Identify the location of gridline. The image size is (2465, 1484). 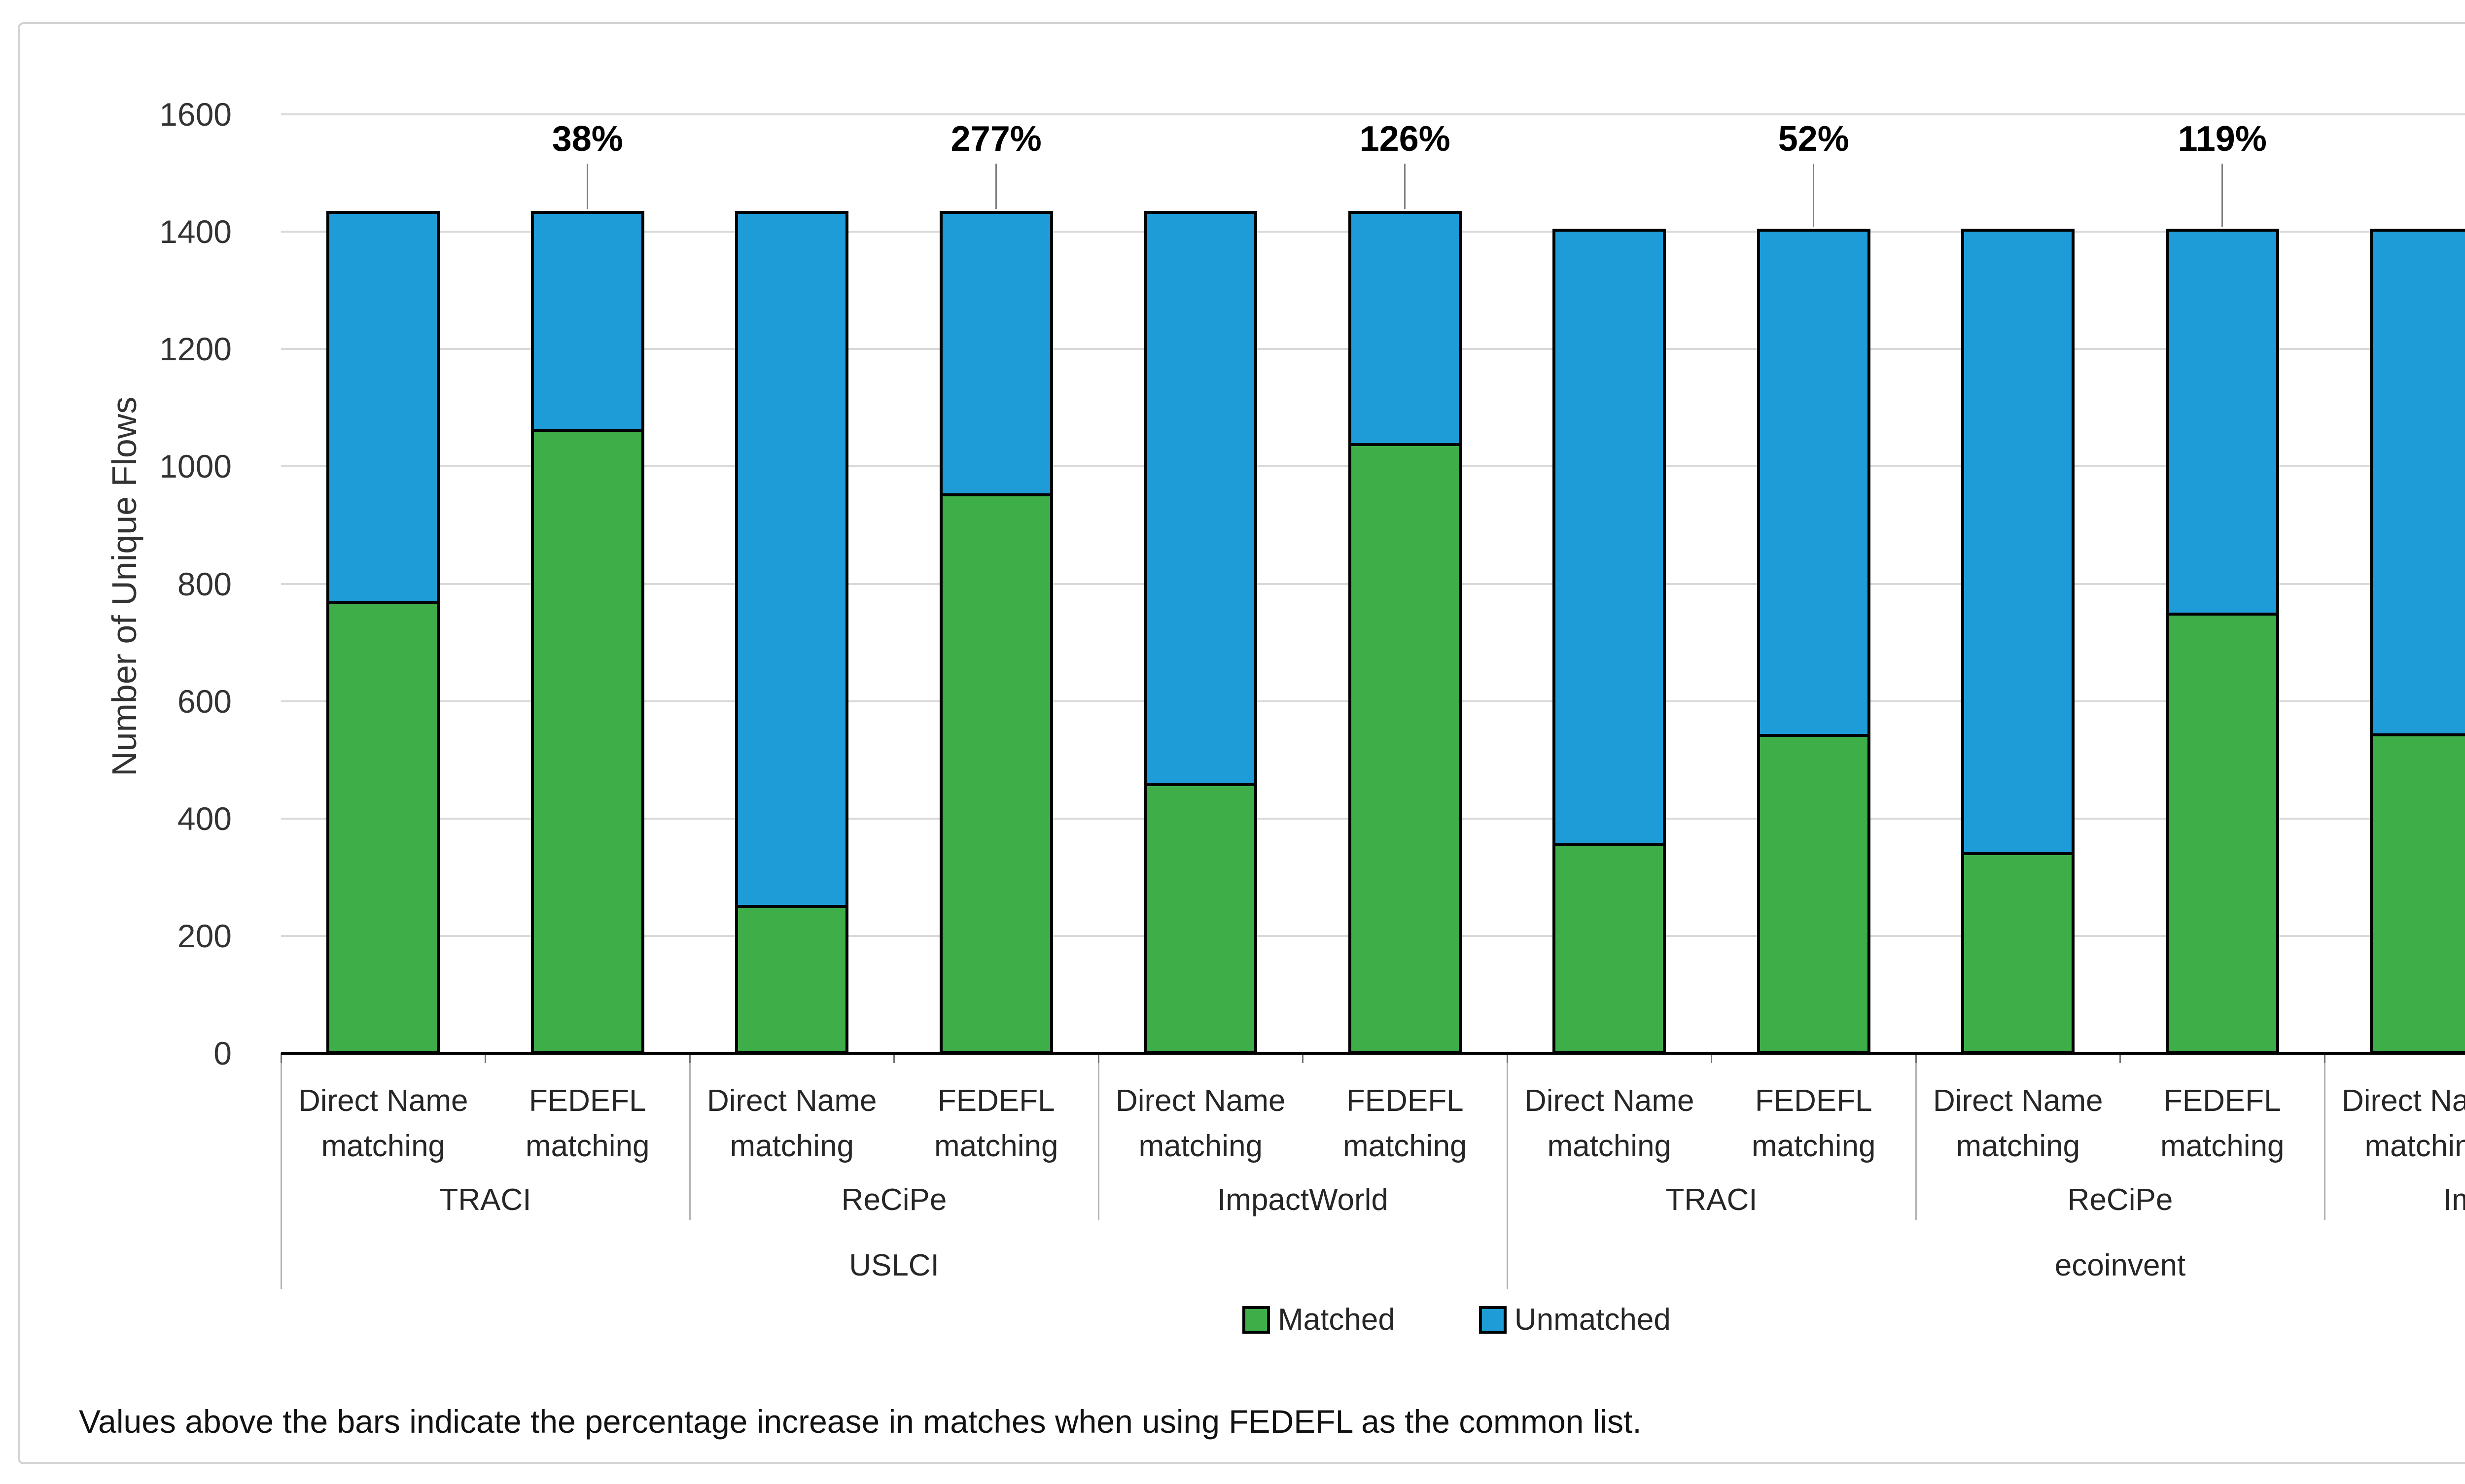
(1373, 114).